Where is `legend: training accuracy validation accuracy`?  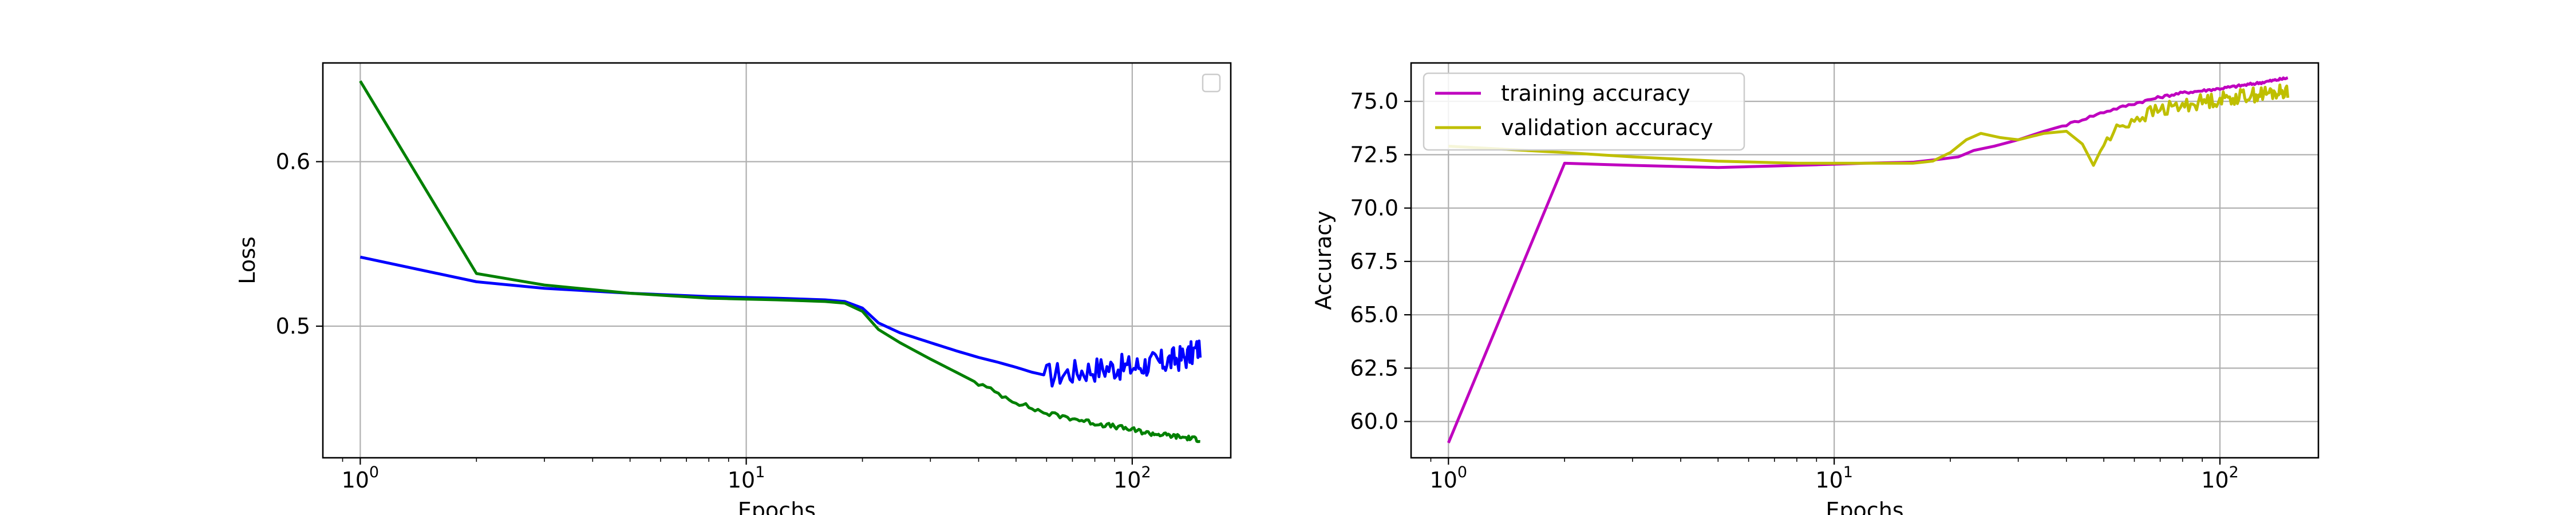
legend: training accuracy validation accuracy is located at coordinates (1584, 111).